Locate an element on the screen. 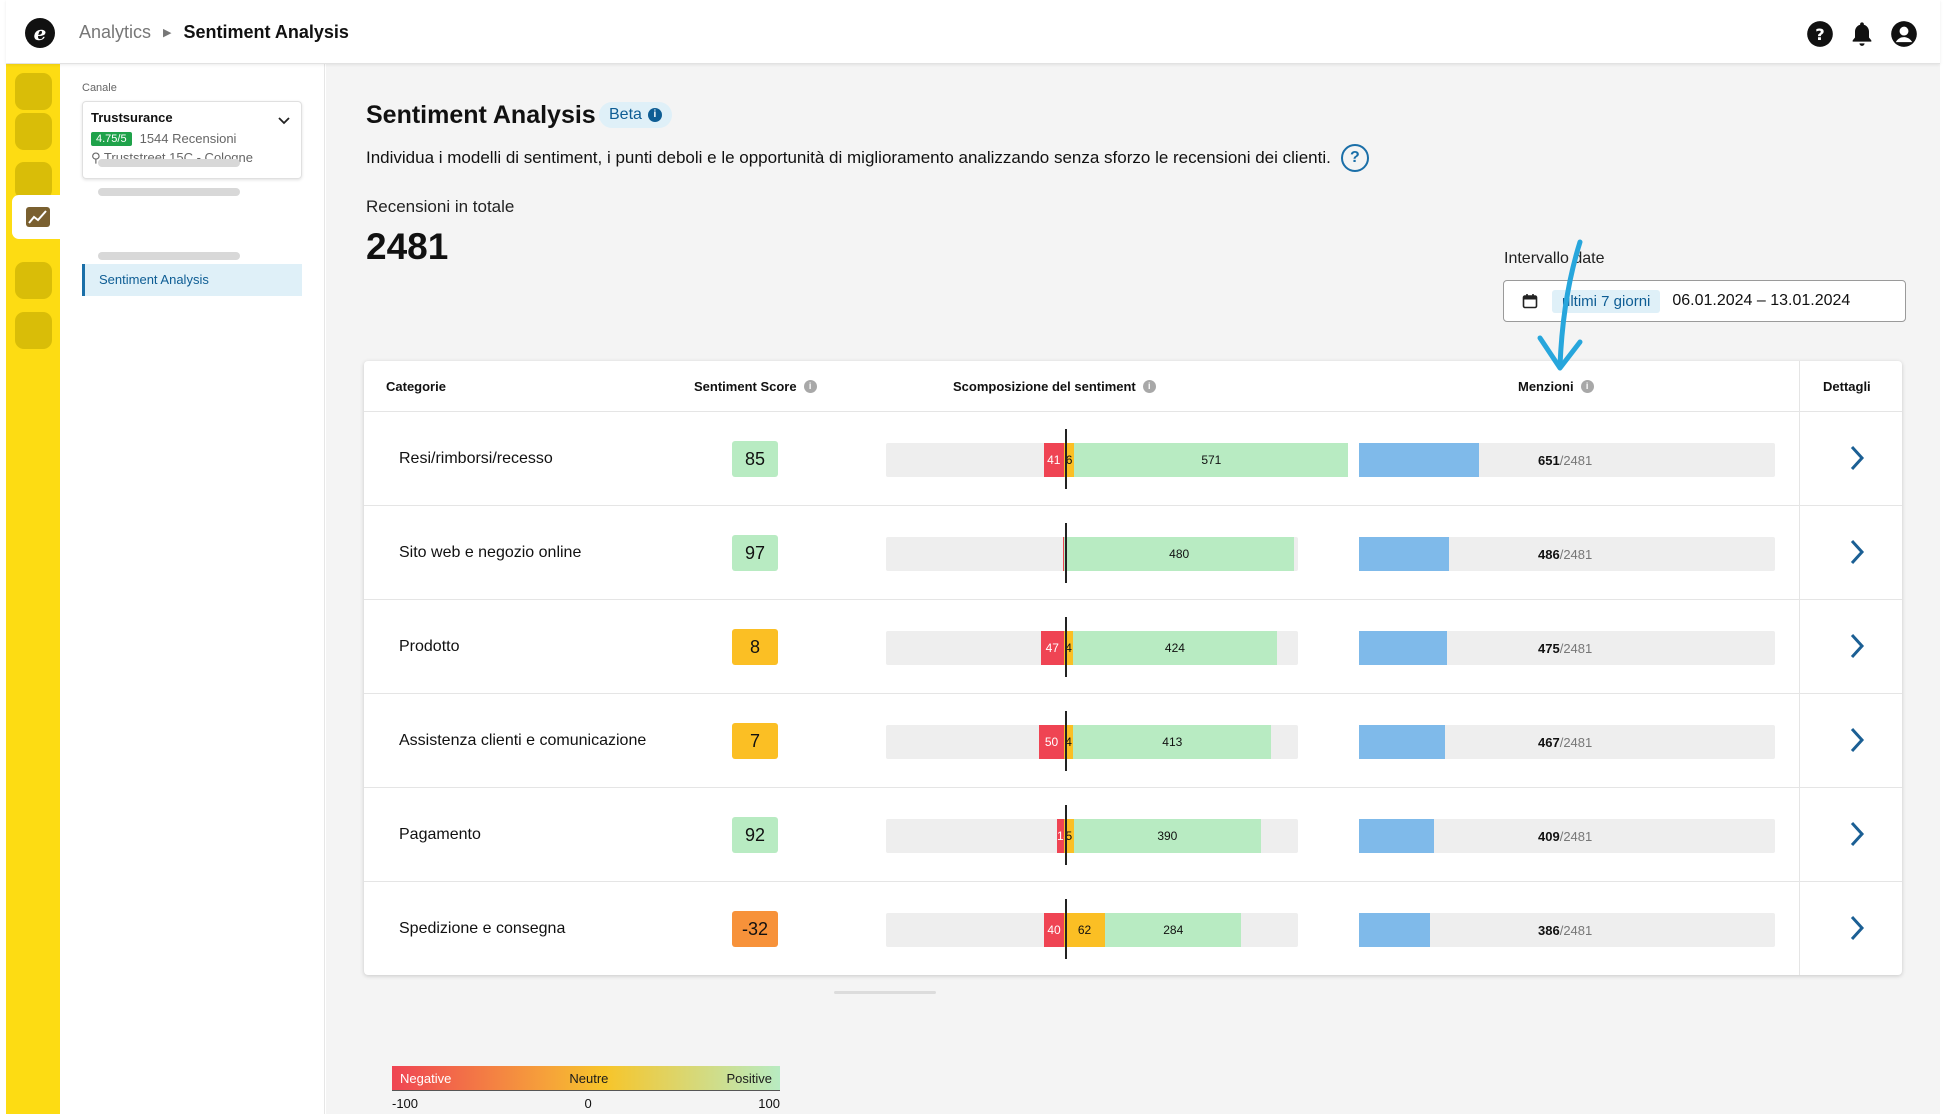  chevron-down-icon is located at coordinates (284, 121).